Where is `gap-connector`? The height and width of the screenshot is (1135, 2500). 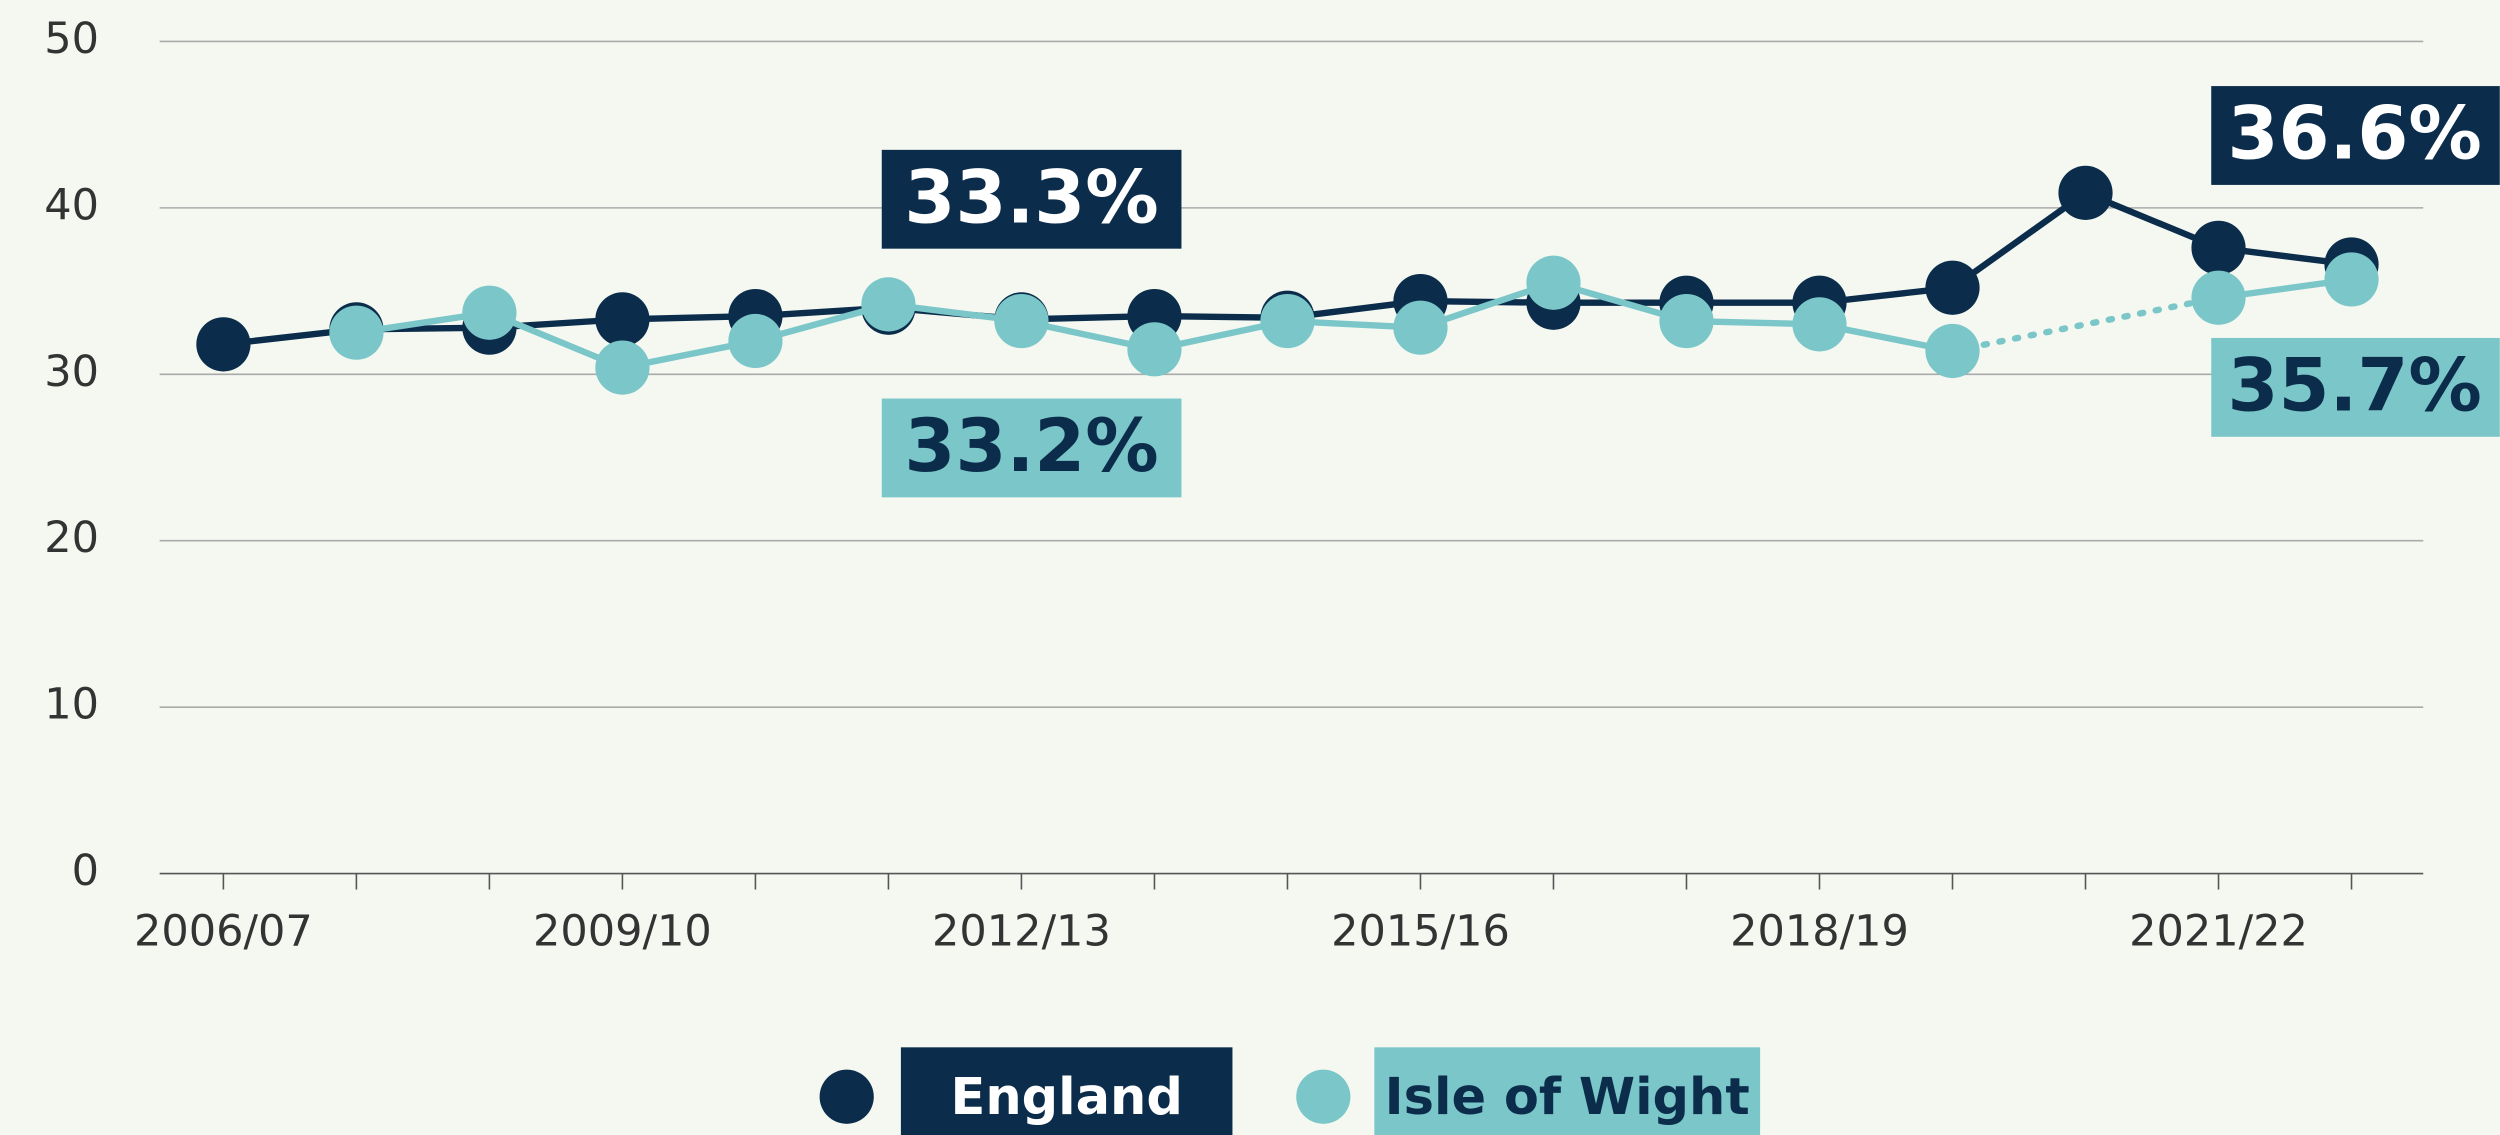
gap-connector is located at coordinates (2085, 324).